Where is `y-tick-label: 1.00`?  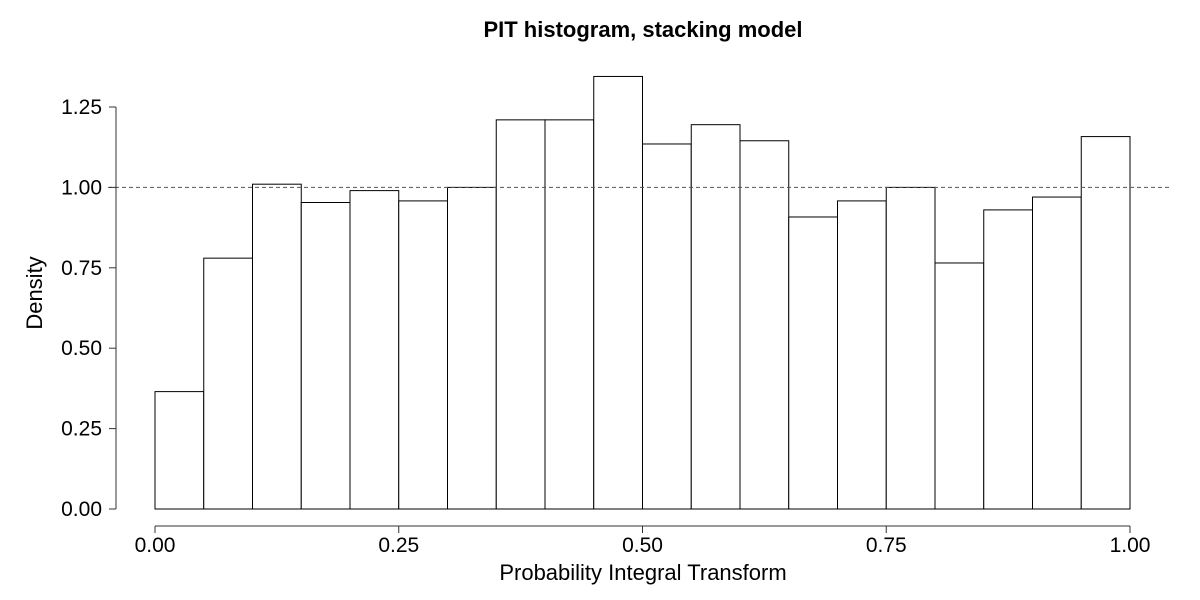 y-tick-label: 1.00 is located at coordinates (81, 187).